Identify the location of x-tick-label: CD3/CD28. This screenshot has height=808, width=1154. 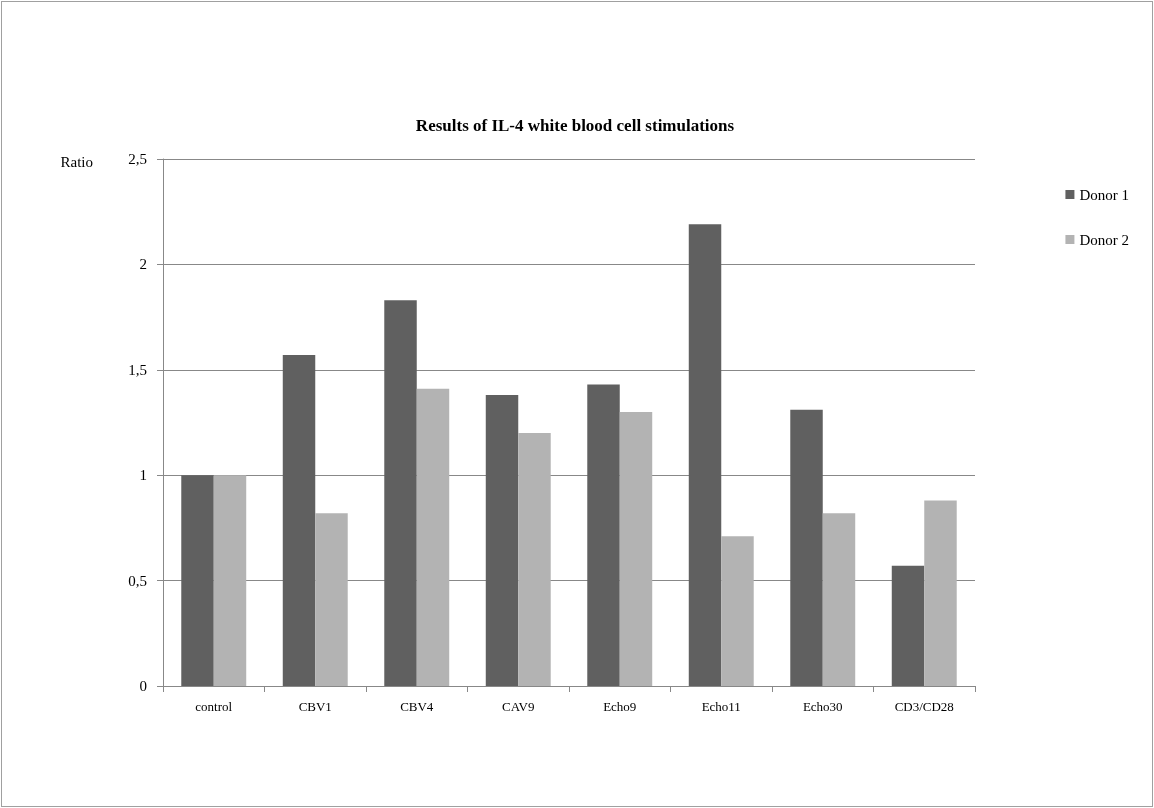
(924, 706).